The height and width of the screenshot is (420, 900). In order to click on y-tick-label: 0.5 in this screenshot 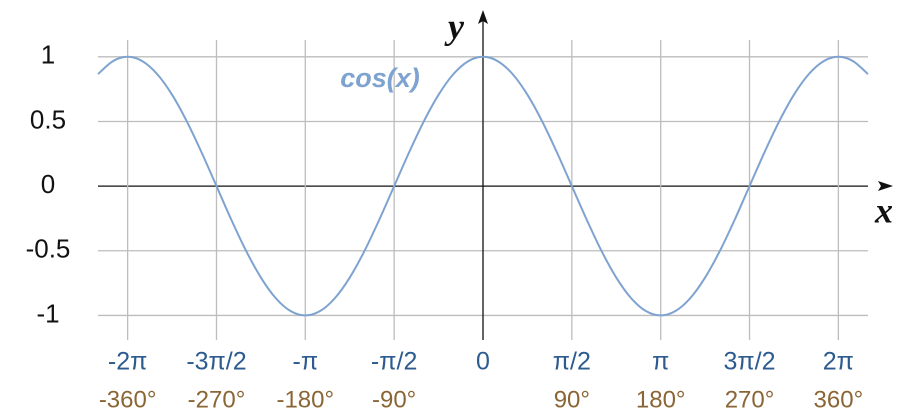, I will do `click(48, 119)`.